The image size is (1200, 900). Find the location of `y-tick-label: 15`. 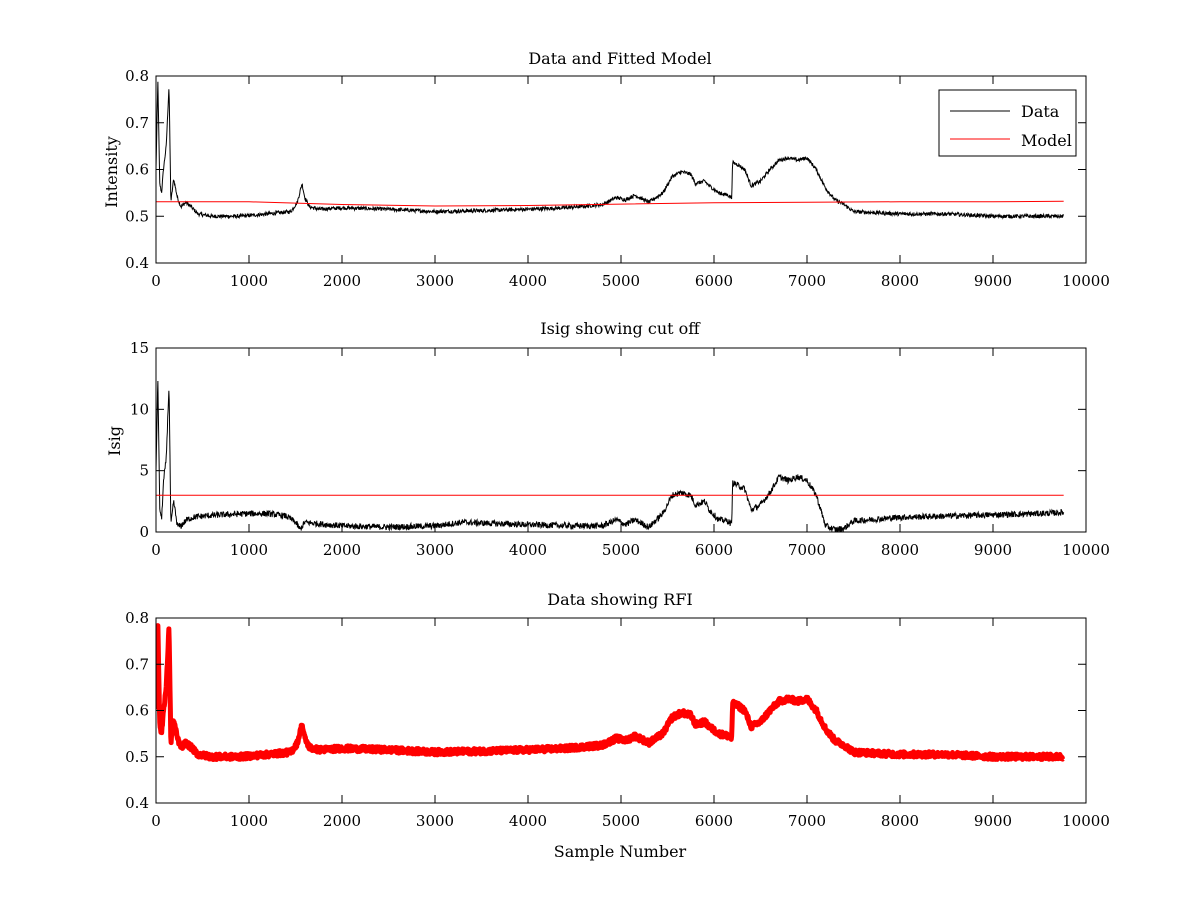

y-tick-label: 15 is located at coordinates (139, 348).